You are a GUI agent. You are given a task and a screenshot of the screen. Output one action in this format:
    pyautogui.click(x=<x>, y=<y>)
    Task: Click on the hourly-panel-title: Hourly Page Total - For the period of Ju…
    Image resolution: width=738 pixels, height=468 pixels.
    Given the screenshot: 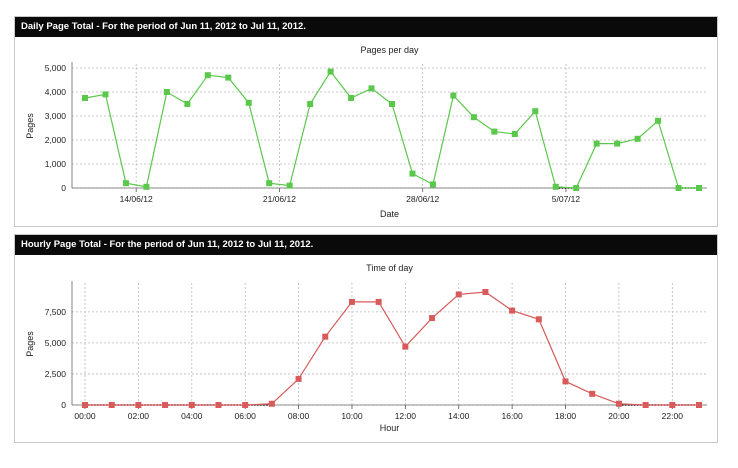 What is the action you would take?
    pyautogui.click(x=366, y=245)
    